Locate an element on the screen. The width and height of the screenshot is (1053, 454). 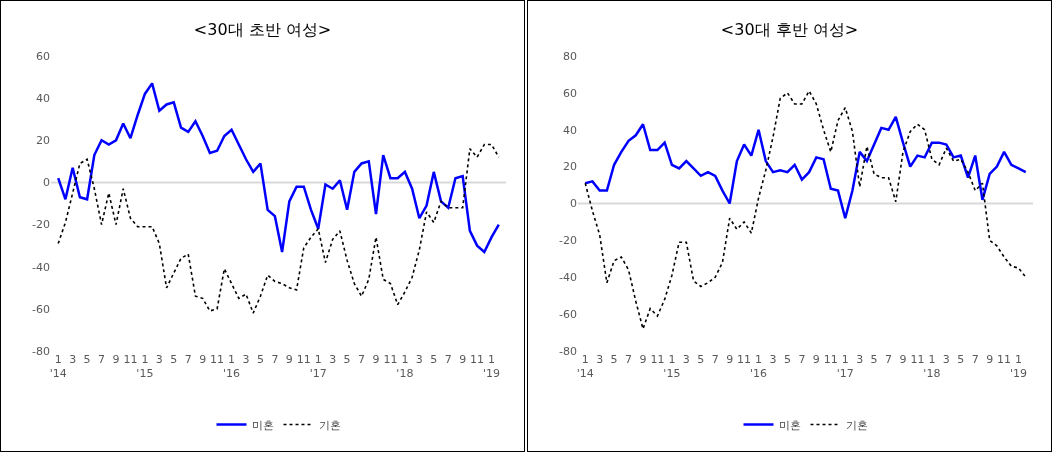
chart-title: <30대 후반 여성> is located at coordinates (789, 29).